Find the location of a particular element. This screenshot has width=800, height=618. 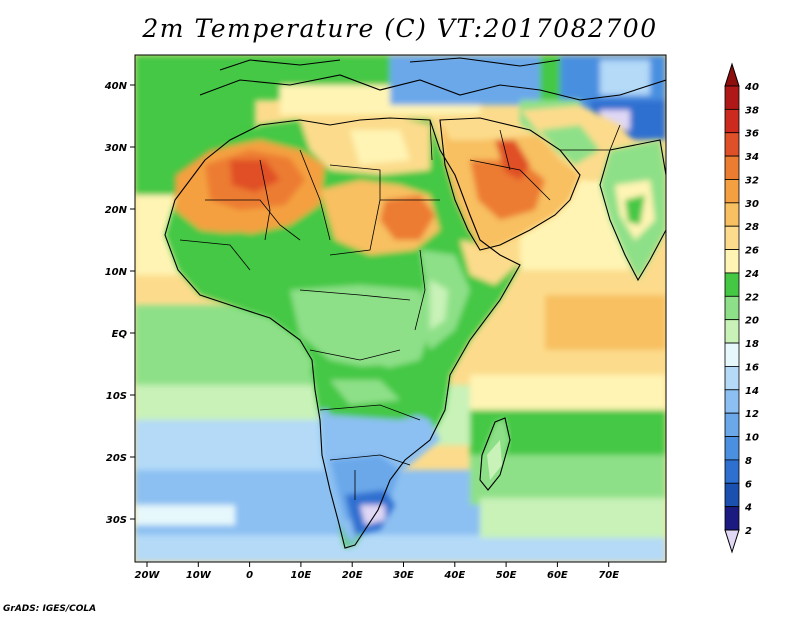

lon-tick-label: 10E is located at coordinates (301, 575).